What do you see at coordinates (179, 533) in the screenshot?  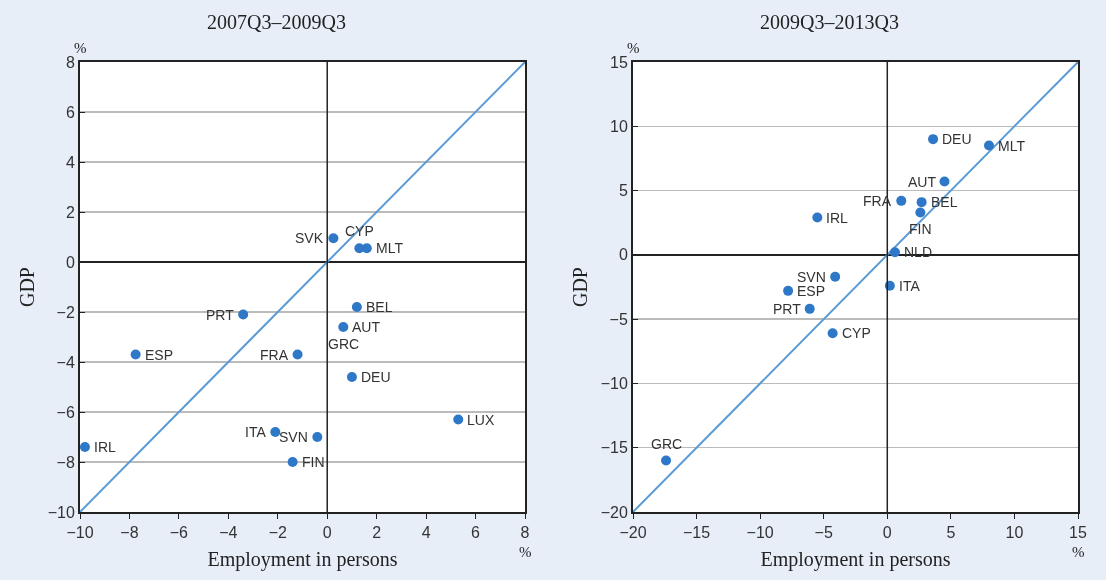 I see `x-tick-label: −6` at bounding box center [179, 533].